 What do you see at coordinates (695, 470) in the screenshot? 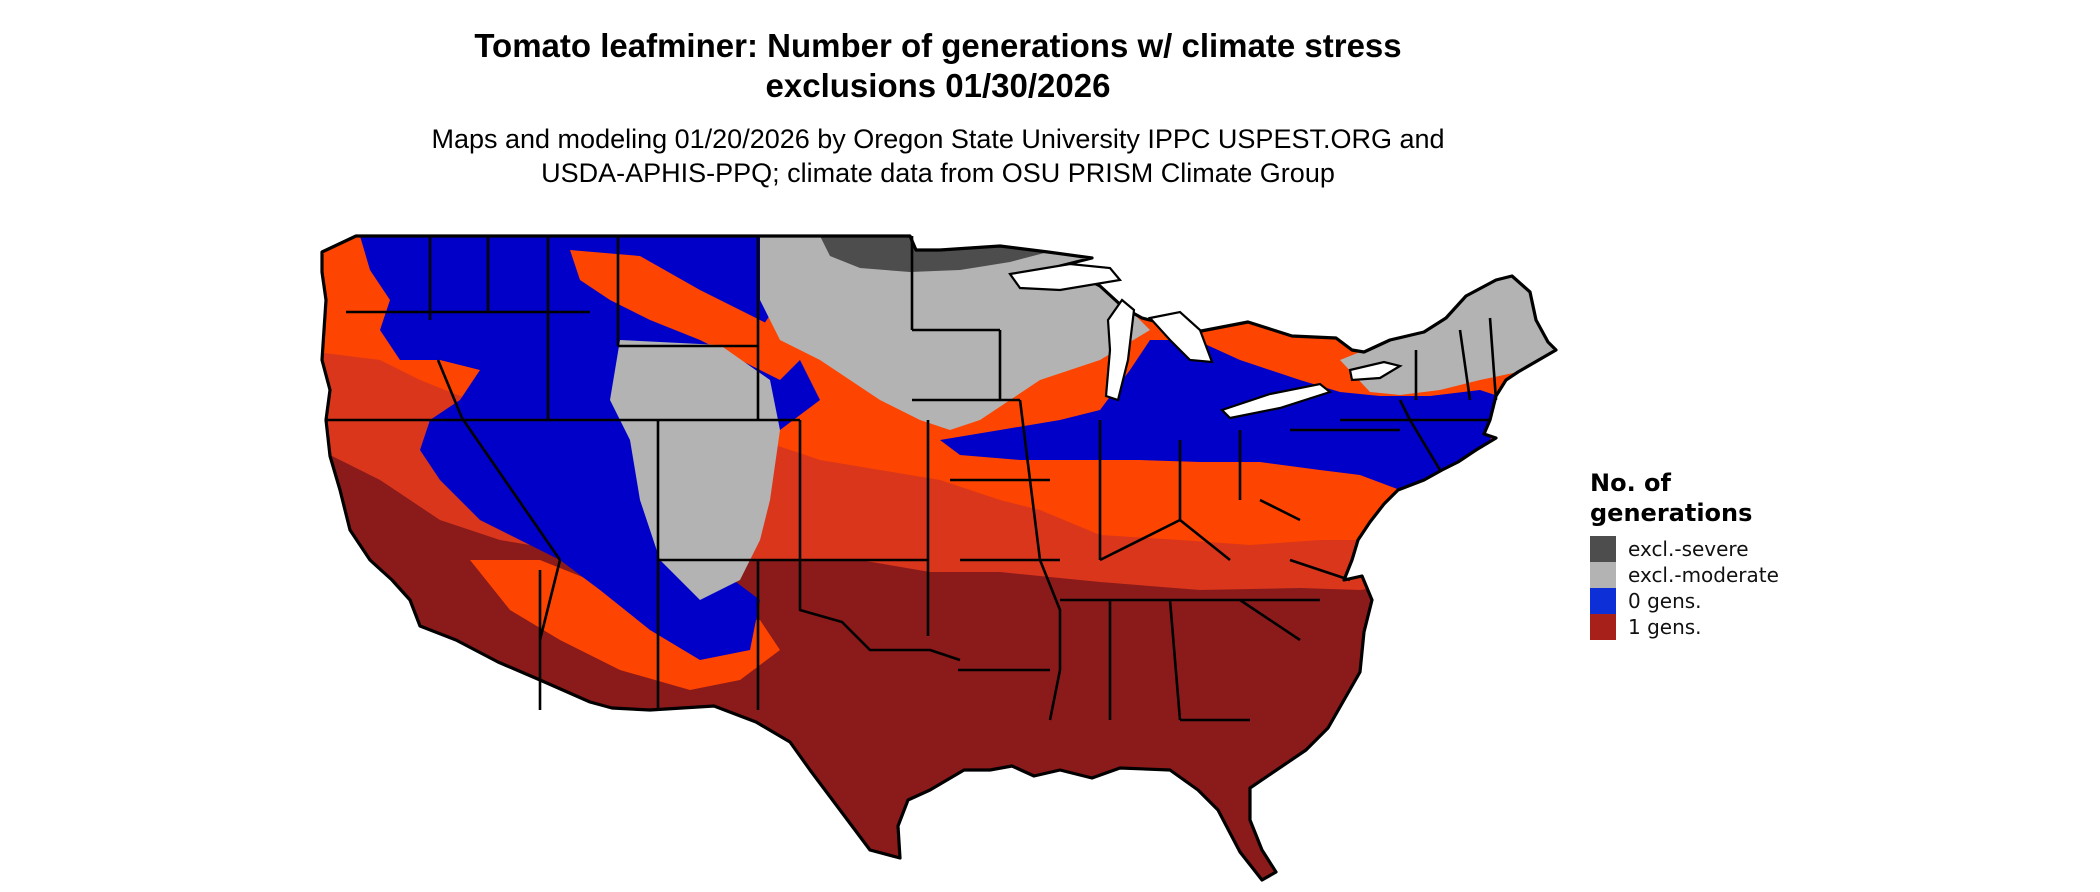
I see `zone-excl-moderate-rockies` at bounding box center [695, 470].